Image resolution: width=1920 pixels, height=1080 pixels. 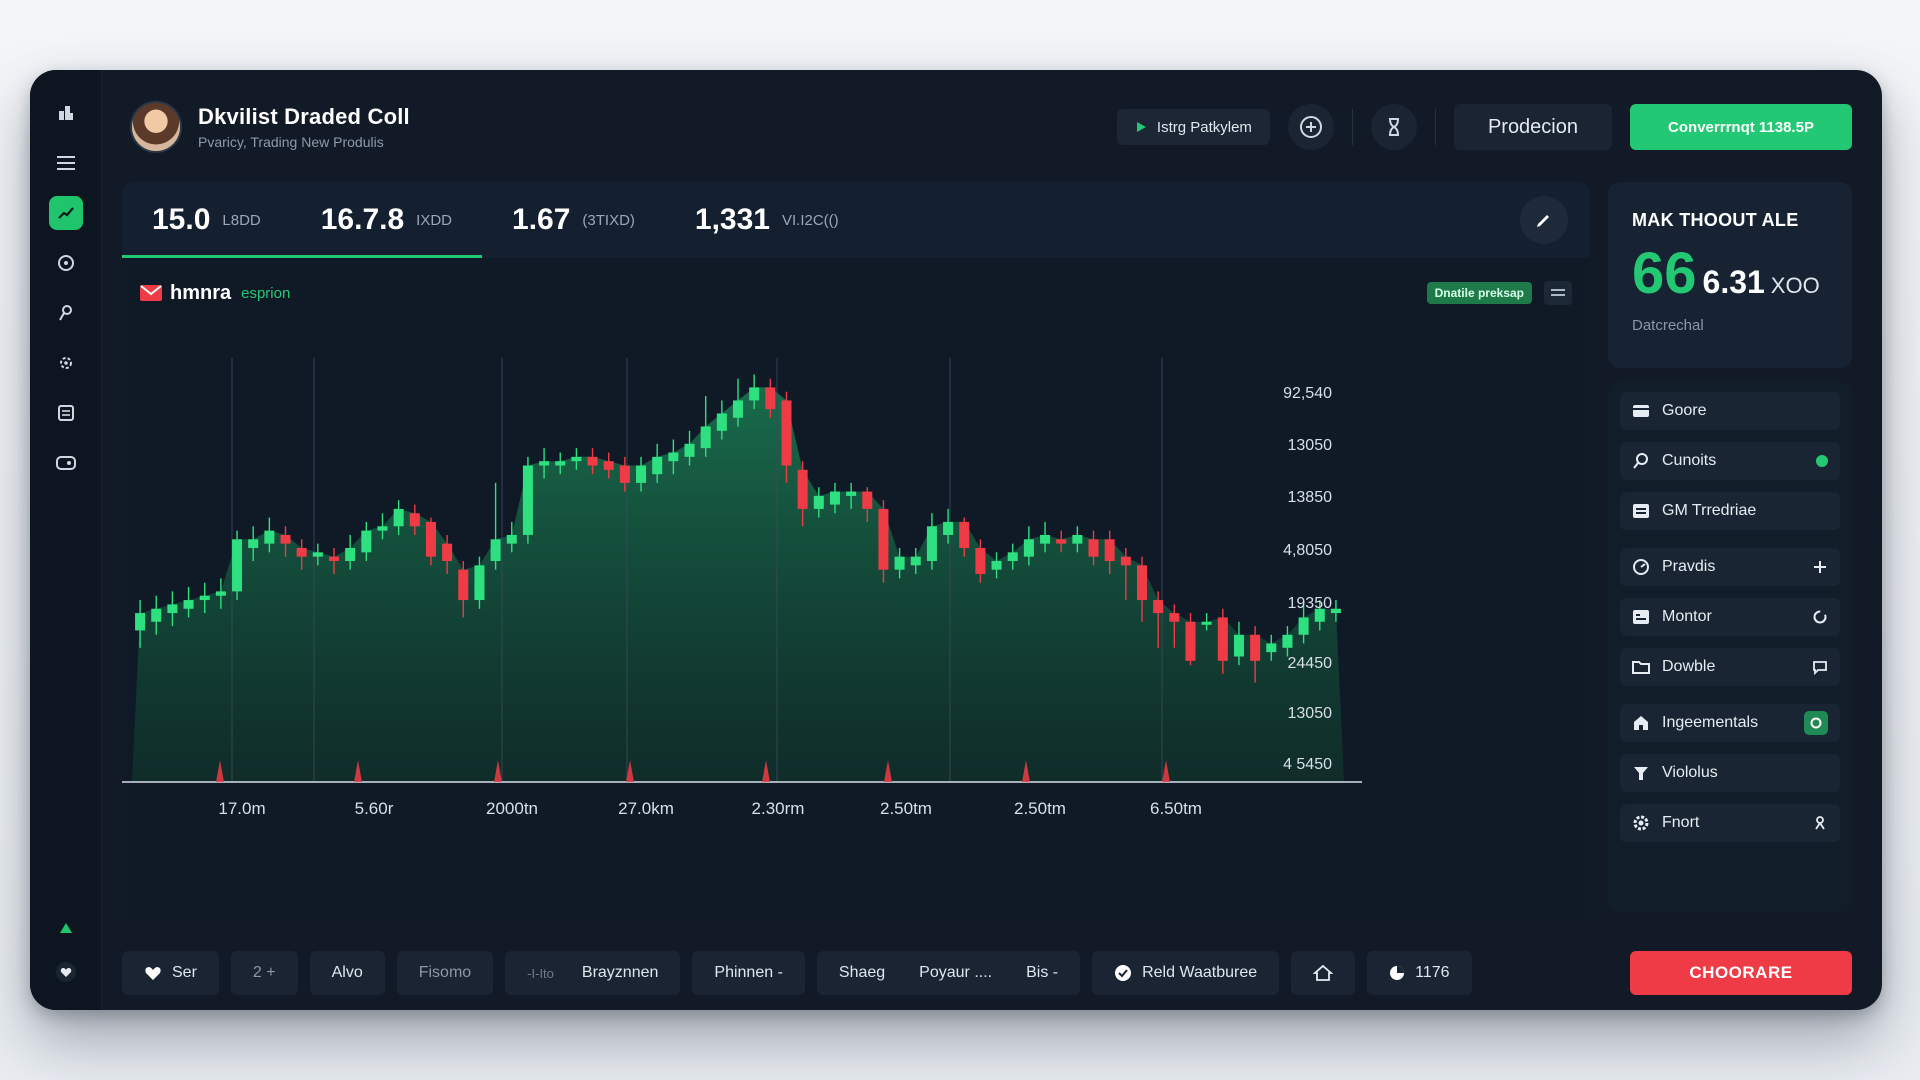 What do you see at coordinates (1310, 127) in the screenshot?
I see `add-circle-button` at bounding box center [1310, 127].